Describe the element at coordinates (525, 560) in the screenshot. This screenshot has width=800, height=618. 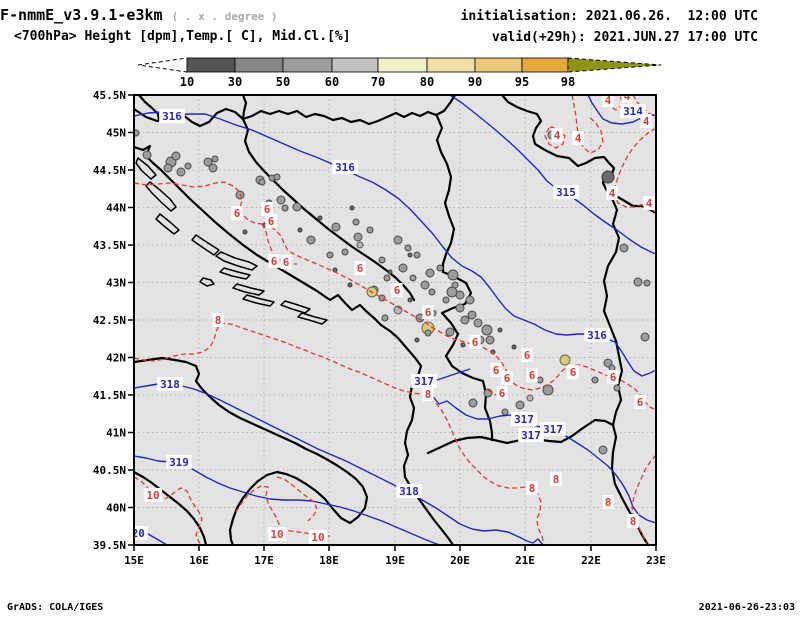
I see `x-tick-label: 21E` at that location.